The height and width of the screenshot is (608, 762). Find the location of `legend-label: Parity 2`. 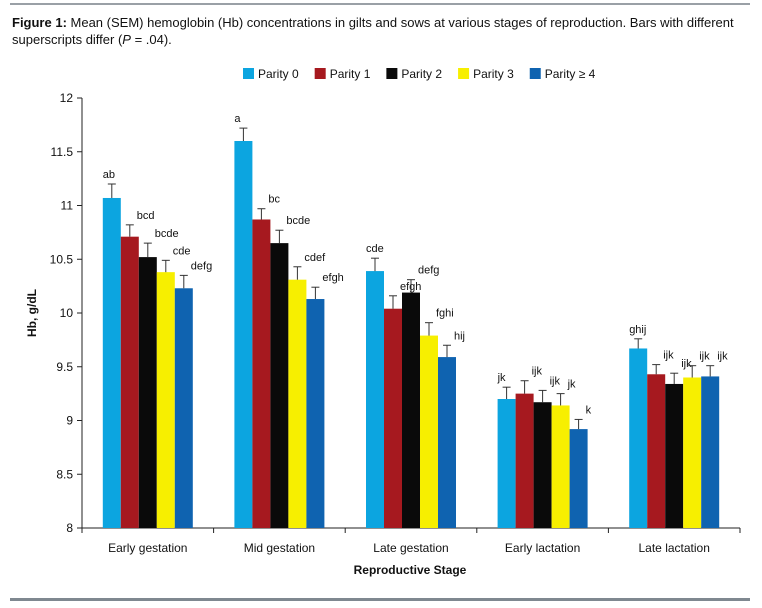

legend-label: Parity 2 is located at coordinates (421, 74).